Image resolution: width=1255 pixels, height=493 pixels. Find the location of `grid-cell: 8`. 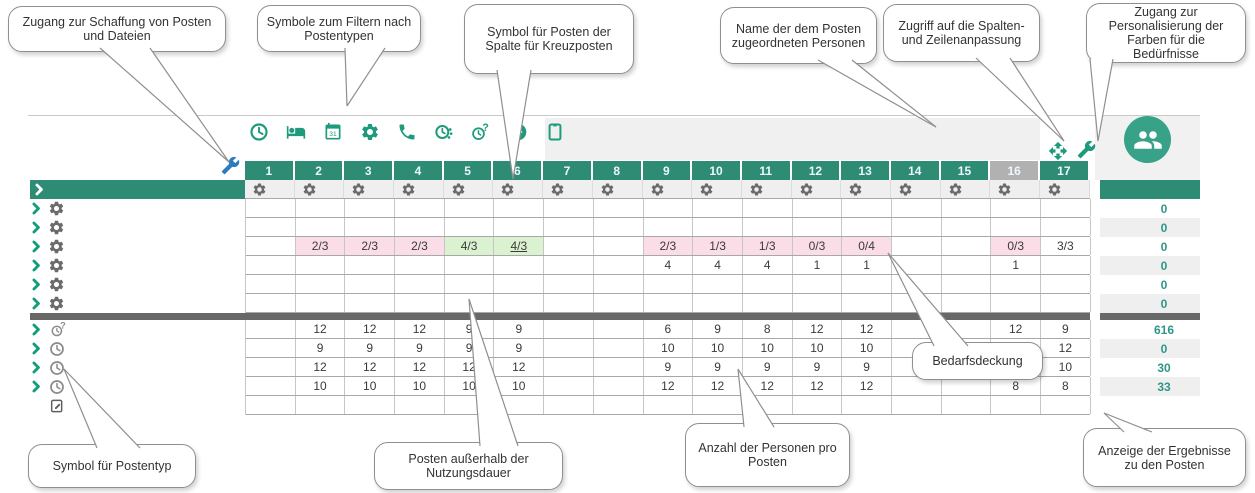

grid-cell: 8 is located at coordinates (1016, 386).